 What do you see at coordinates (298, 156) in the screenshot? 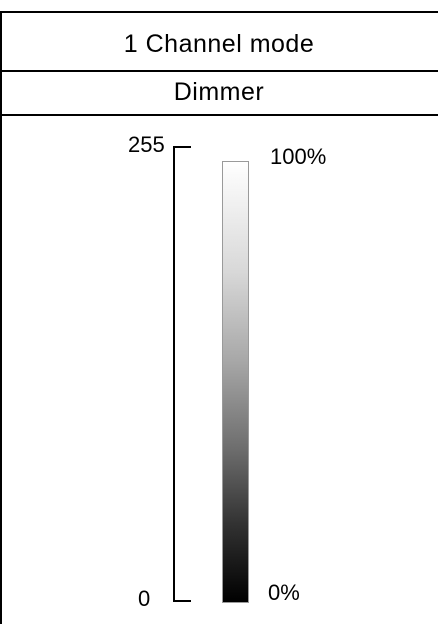
I see `percent-max-label: 100%` at bounding box center [298, 156].